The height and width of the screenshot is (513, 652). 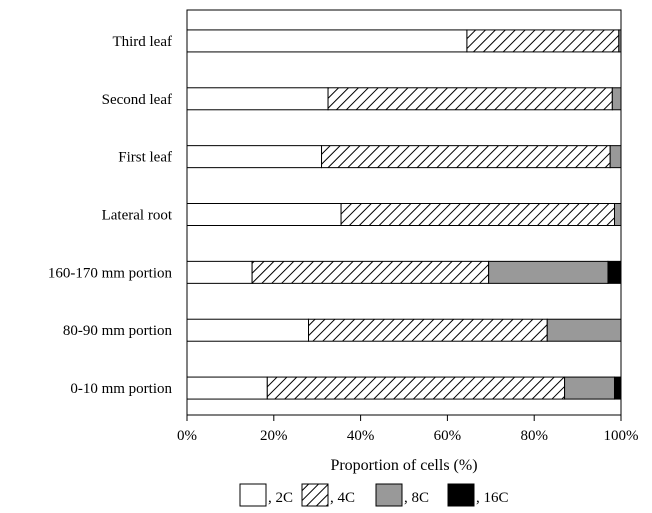 I want to click on category-label: 0-10 mm portion, so click(x=121, y=389).